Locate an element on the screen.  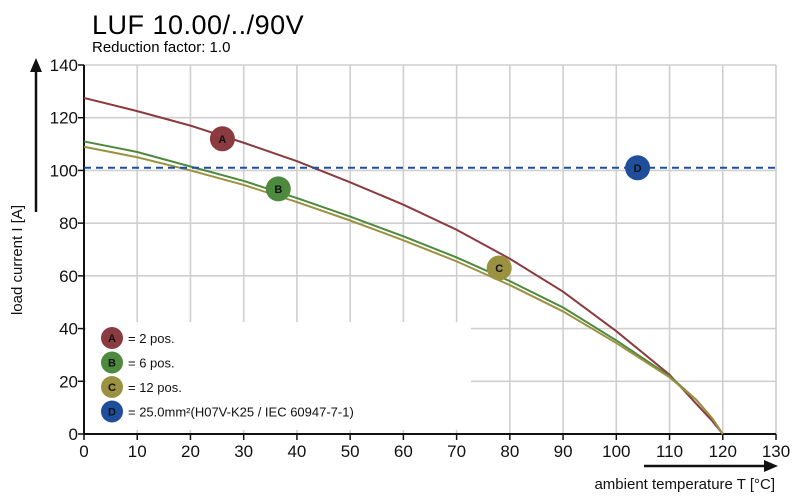
marker-label-b: B is located at coordinates (278, 190).